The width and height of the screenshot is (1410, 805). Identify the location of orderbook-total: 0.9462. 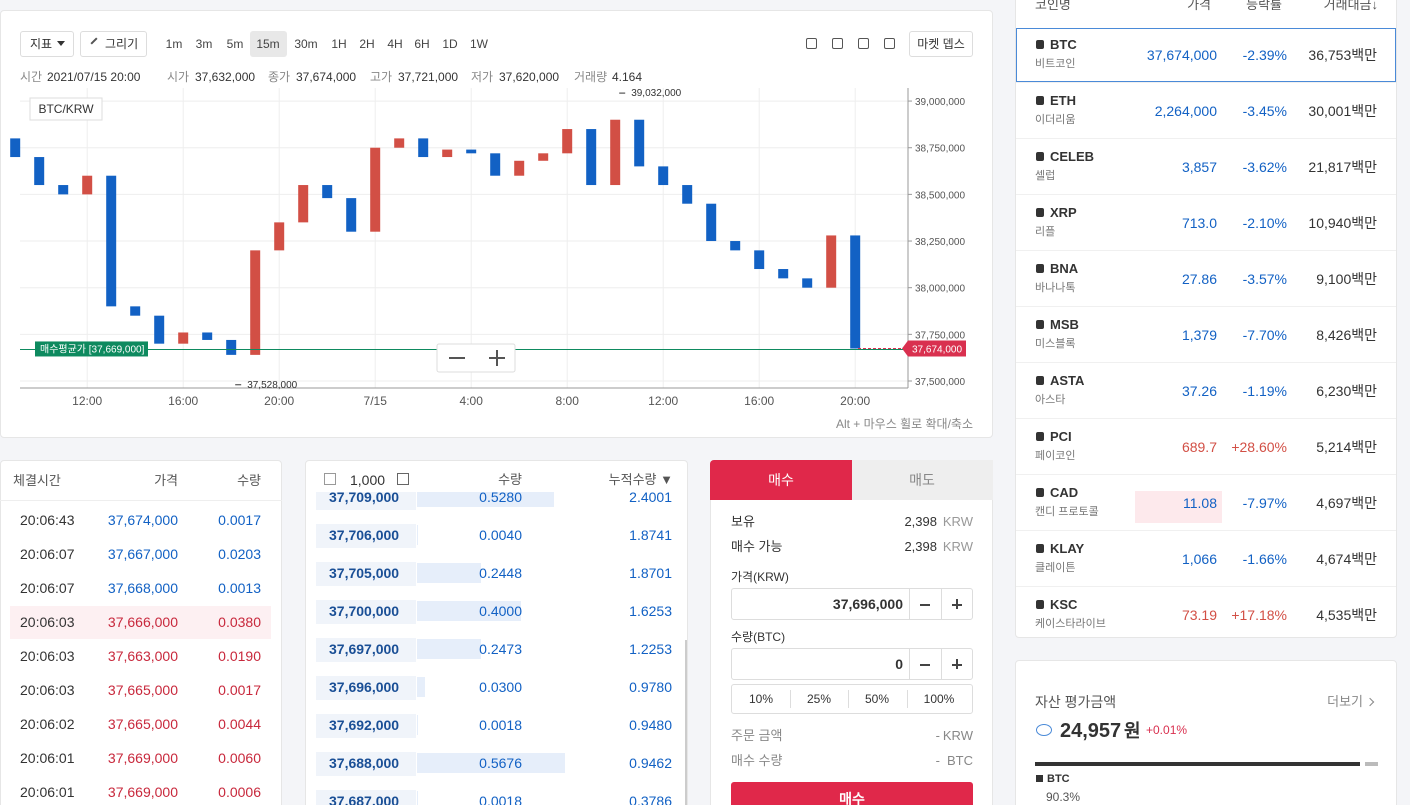
(650, 763).